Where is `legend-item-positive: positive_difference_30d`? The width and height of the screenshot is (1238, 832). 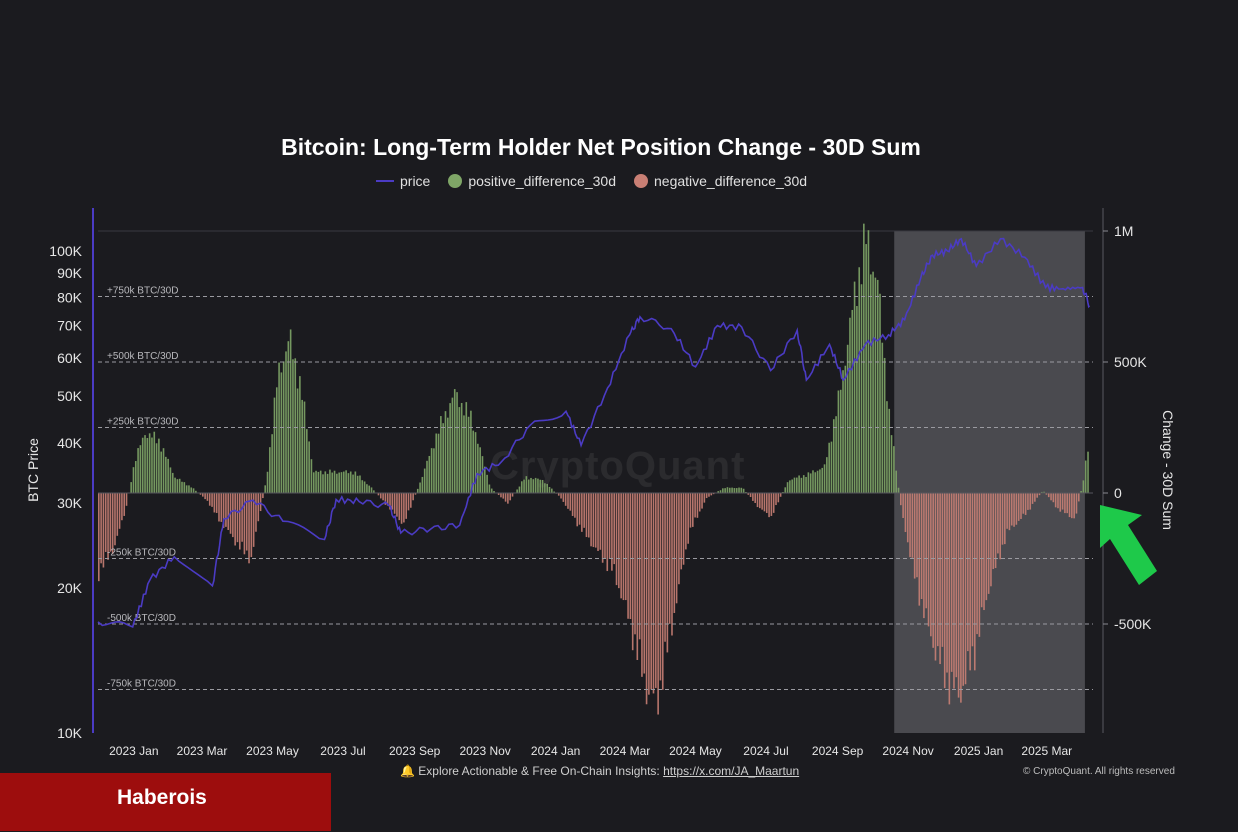
legend-item-positive: positive_difference_30d is located at coordinates (532, 181).